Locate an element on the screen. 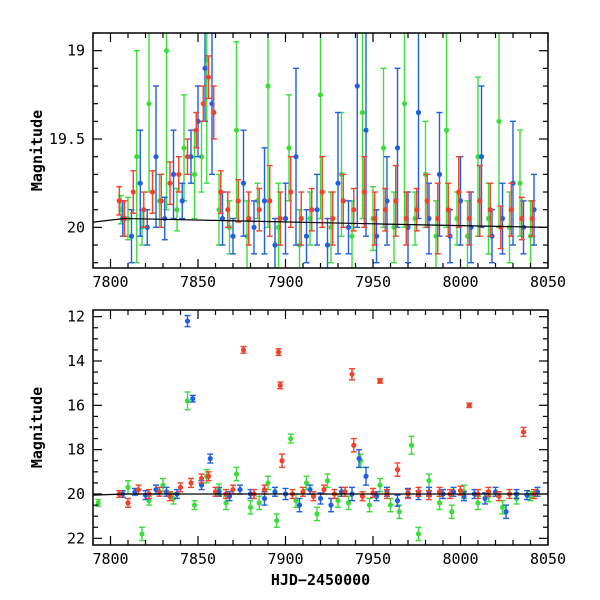 The height and width of the screenshot is (600, 600). y-axis-title: Magnitude is located at coordinates (37, 150).